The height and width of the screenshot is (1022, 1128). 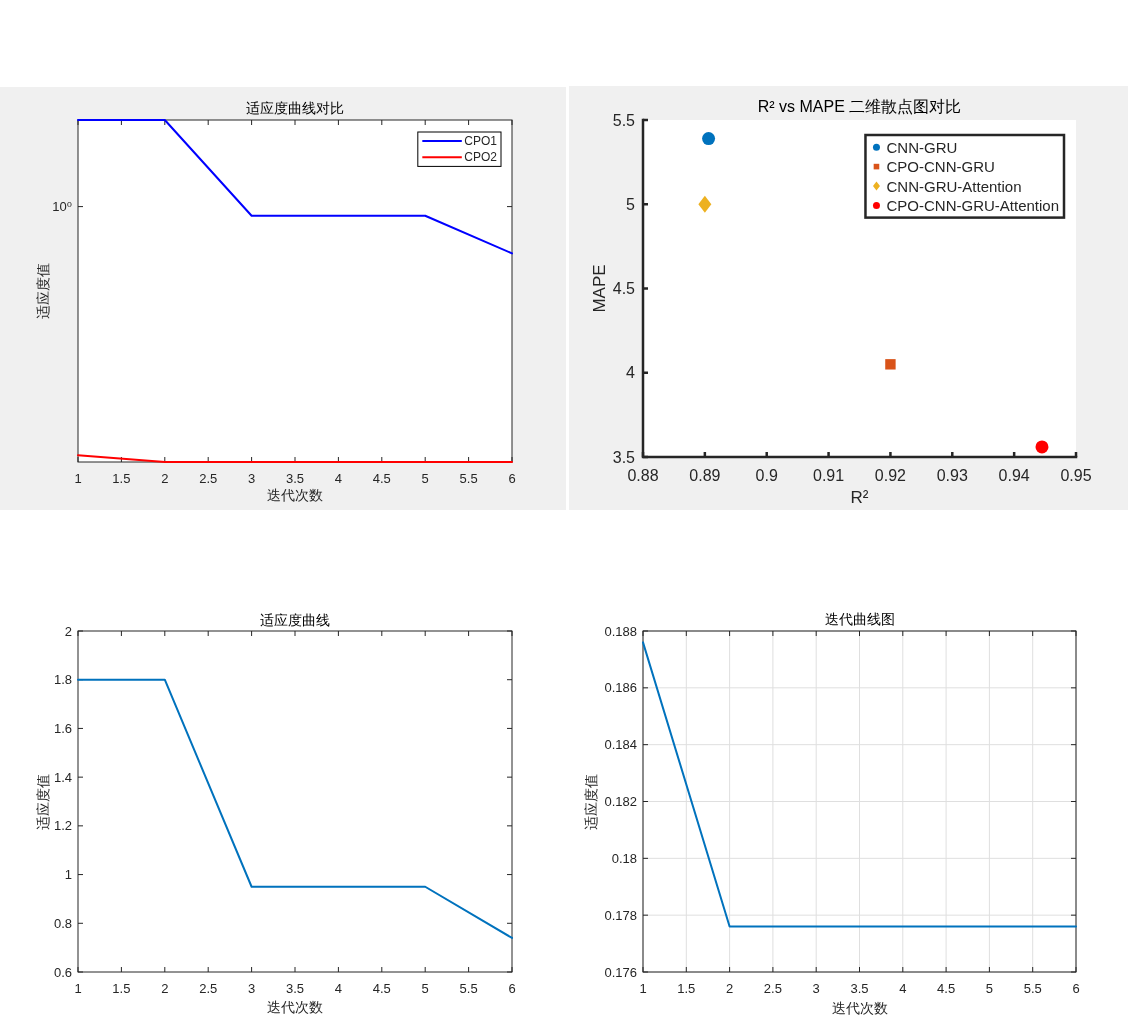 I want to click on x-tick-label: 0.88, so click(x=643, y=475).